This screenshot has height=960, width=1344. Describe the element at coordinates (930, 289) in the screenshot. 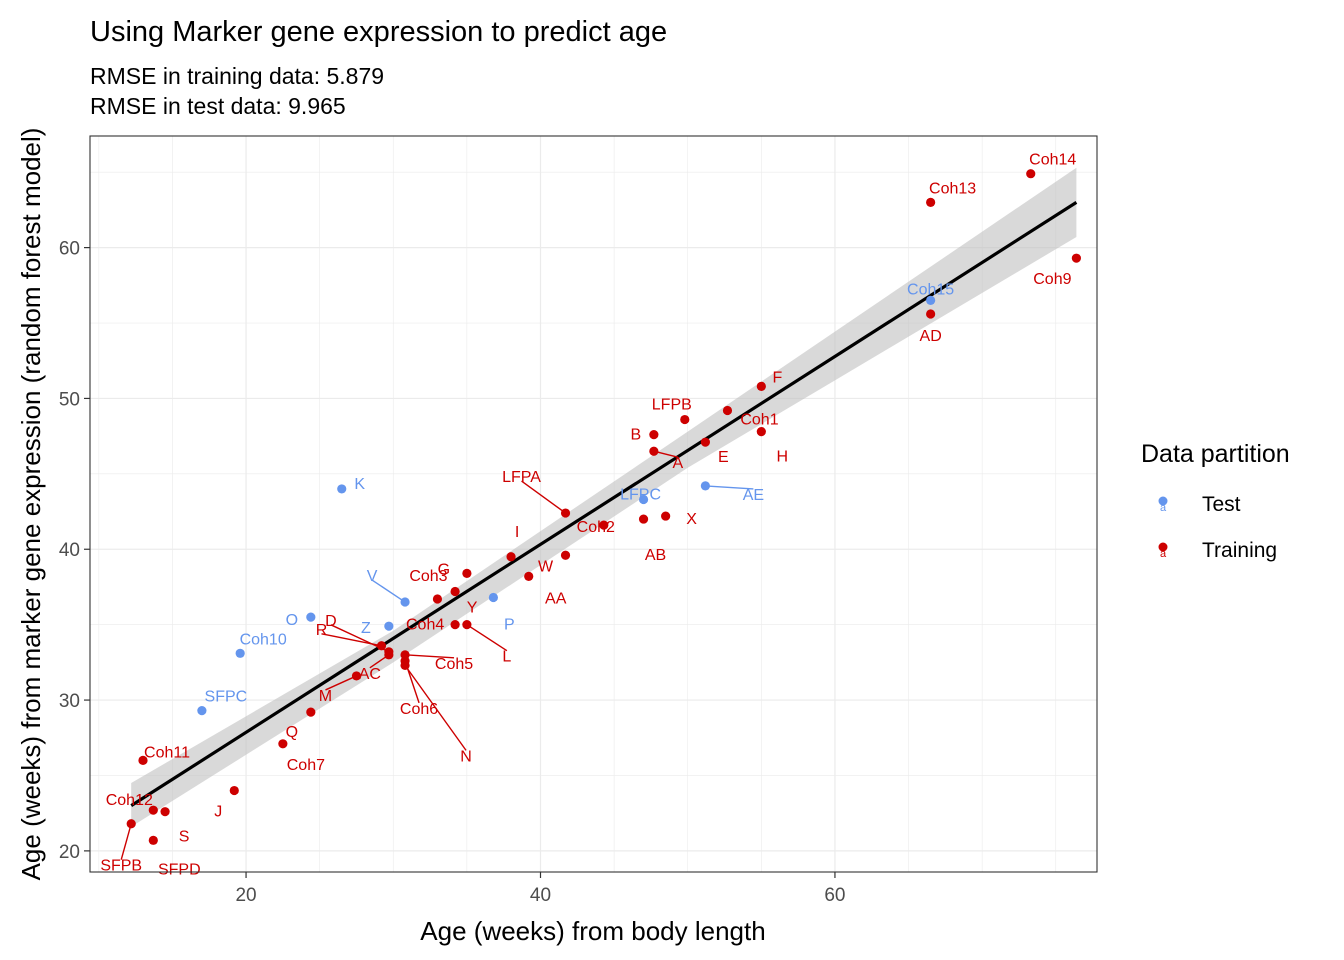

I see `point-label-test: Coh15` at that location.